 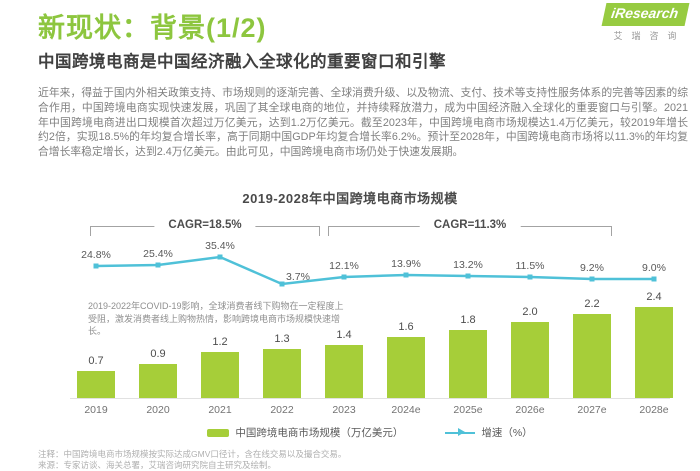 I want to click on growth-line-chart, so click(x=375, y=270).